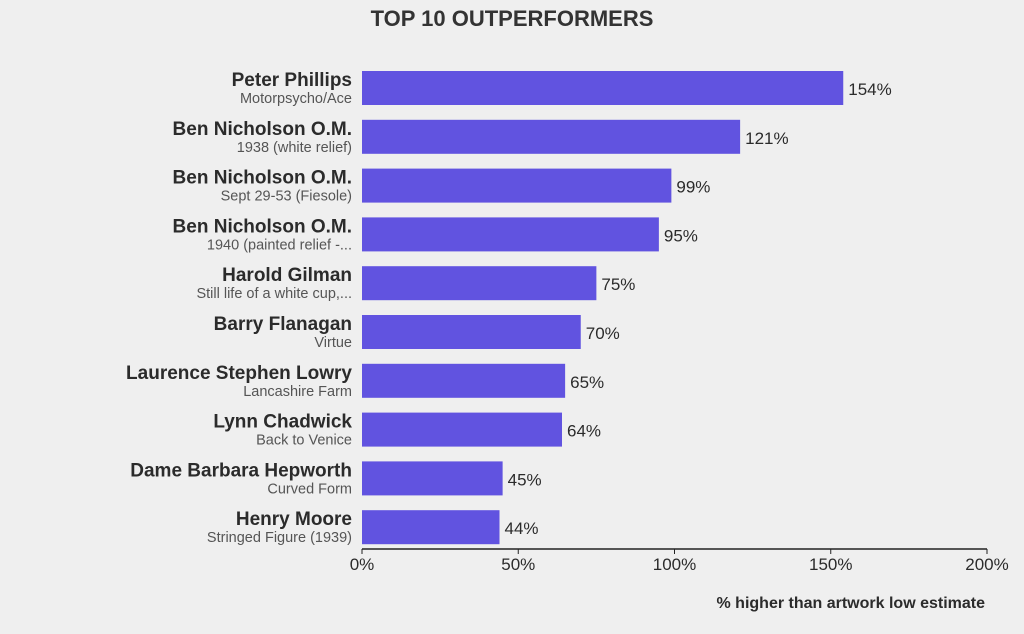 Image resolution: width=1024 pixels, height=634 pixels. What do you see at coordinates (986, 564) in the screenshot?
I see `x-tick-label: 200%` at bounding box center [986, 564].